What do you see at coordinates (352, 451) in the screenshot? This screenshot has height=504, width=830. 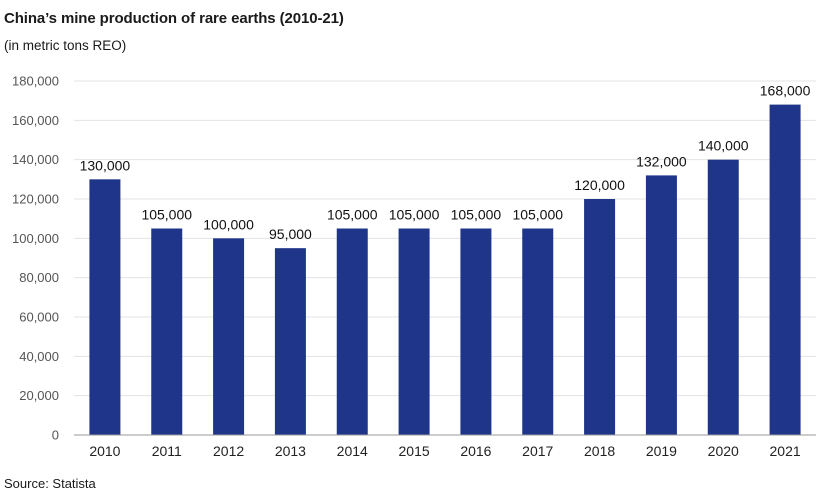 I see `x-tick-label-2014: 2014` at bounding box center [352, 451].